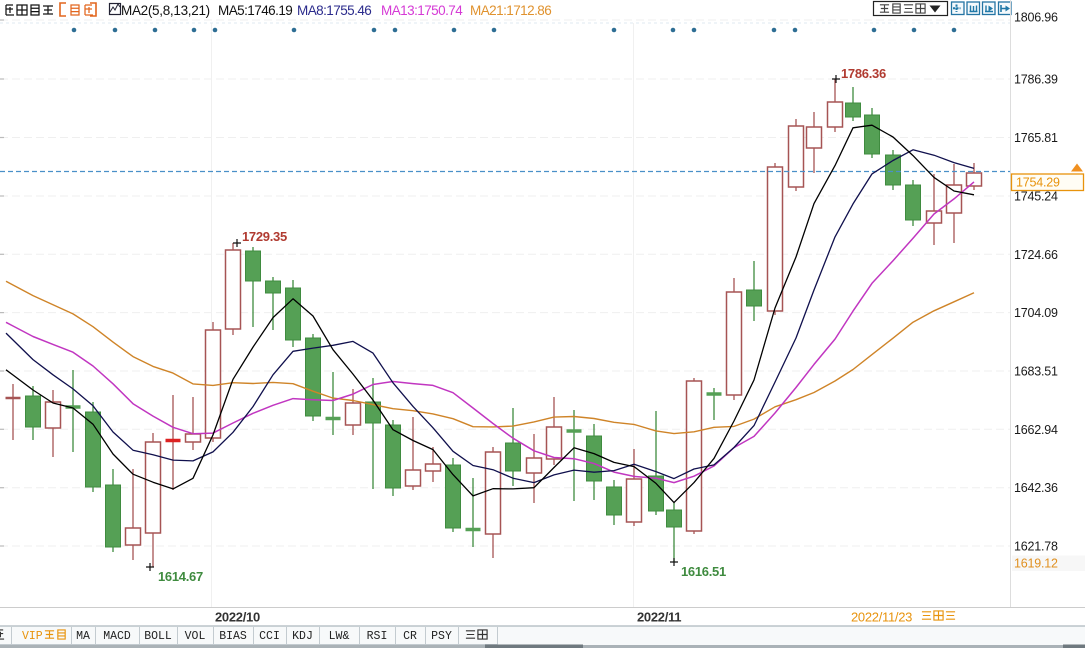  I want to click on svg-text: BOLL, so click(158, 636).